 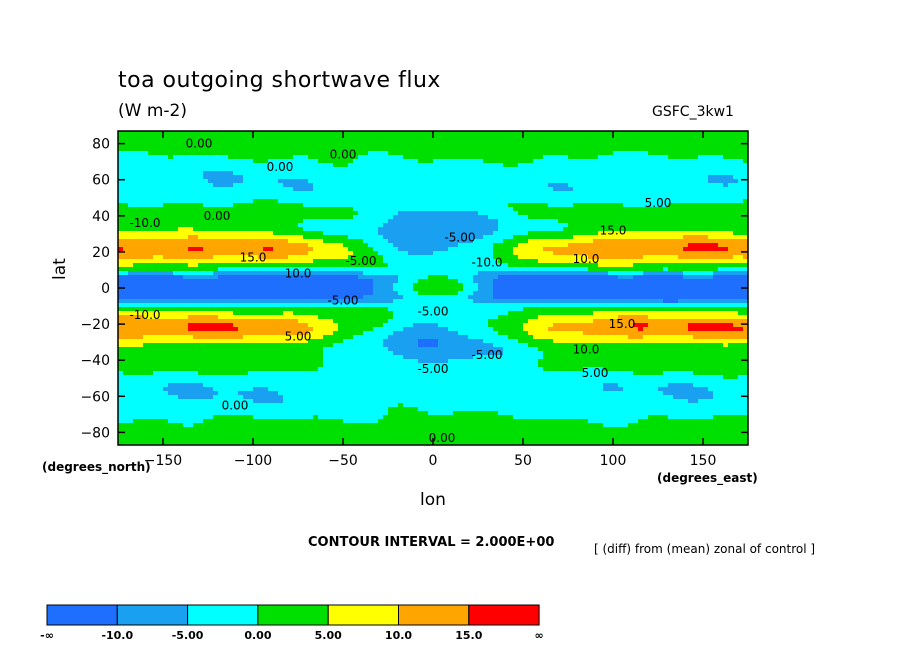 I want to click on y-axis-label: lat, so click(x=60, y=269).